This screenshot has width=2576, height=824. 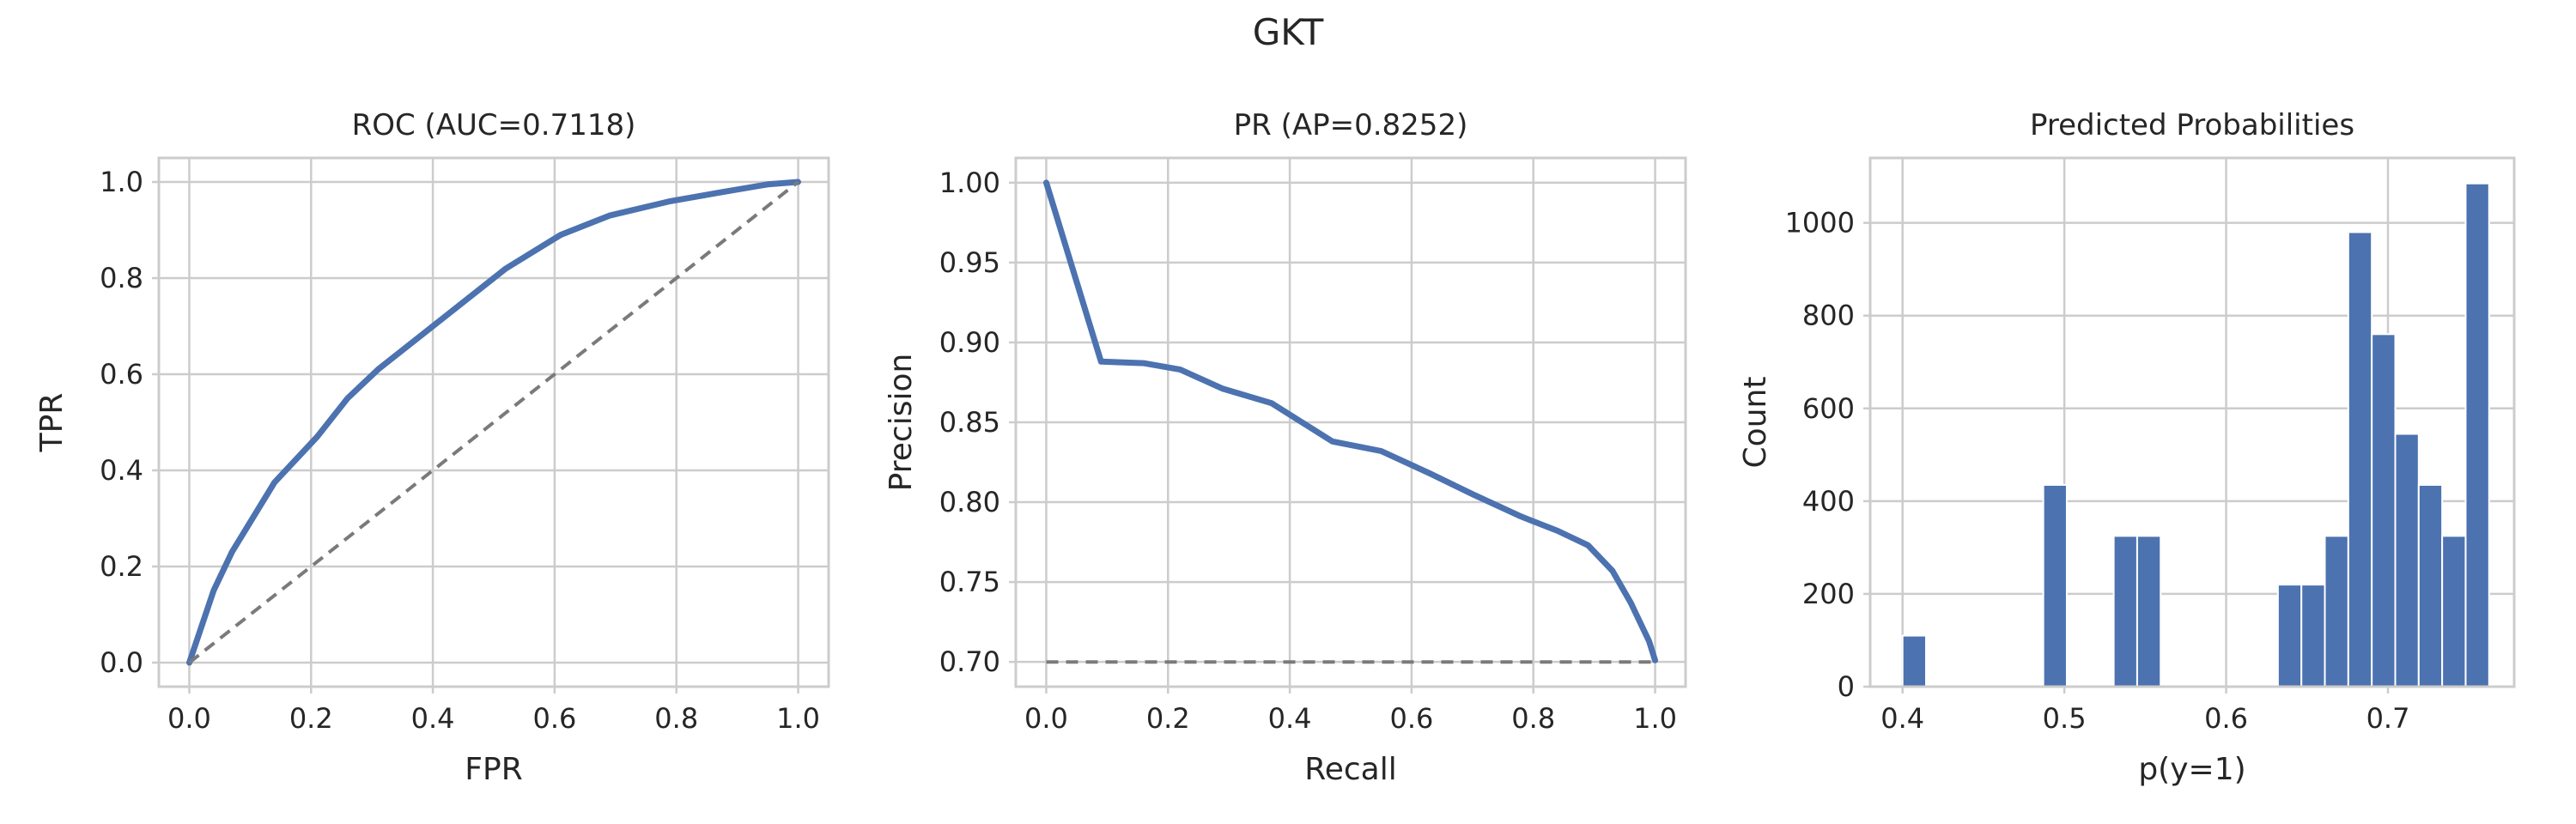 What do you see at coordinates (969, 661) in the screenshot?
I see `y-tick-label: 0.70` at bounding box center [969, 661].